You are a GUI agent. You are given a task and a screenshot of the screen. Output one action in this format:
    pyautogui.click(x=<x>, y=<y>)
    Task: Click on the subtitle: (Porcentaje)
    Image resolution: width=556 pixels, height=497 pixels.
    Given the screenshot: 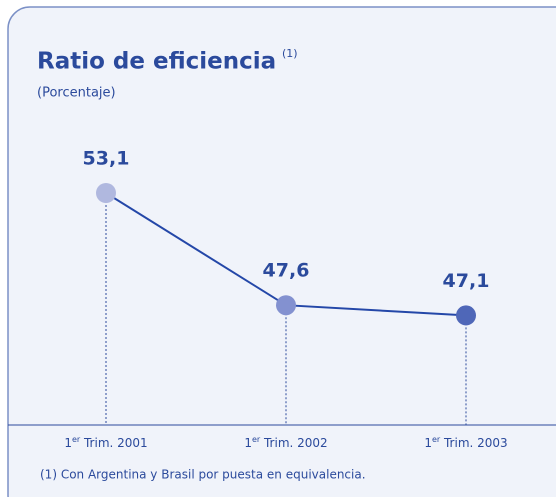 What is the action you would take?
    pyautogui.click(x=76, y=93)
    